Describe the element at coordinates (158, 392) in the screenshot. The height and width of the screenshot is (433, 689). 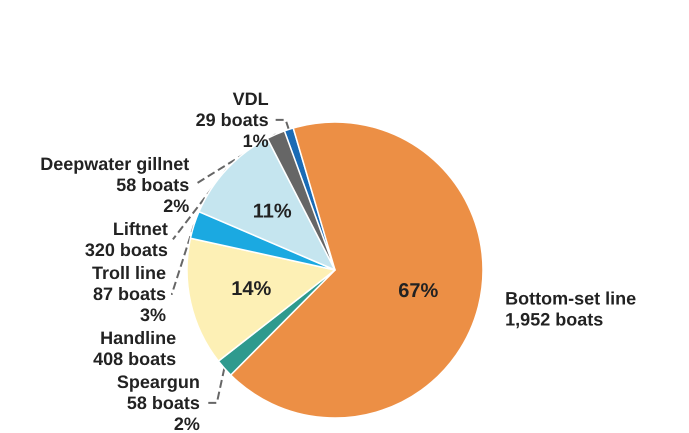
I see `slice-label: Speargun 58 boats` at that location.